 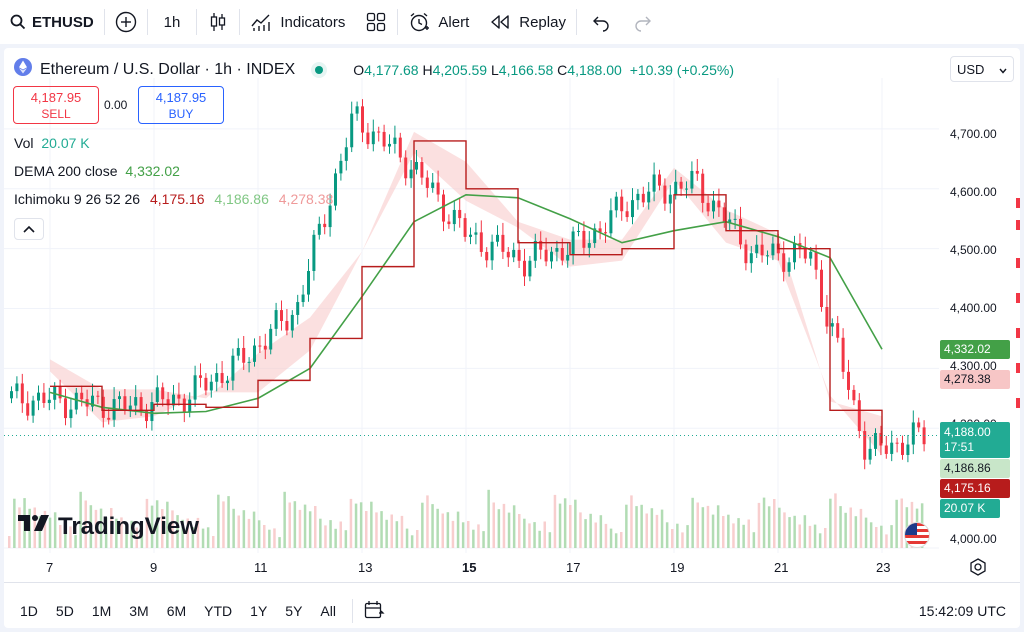 I want to click on grid-icon, so click(x=376, y=22).